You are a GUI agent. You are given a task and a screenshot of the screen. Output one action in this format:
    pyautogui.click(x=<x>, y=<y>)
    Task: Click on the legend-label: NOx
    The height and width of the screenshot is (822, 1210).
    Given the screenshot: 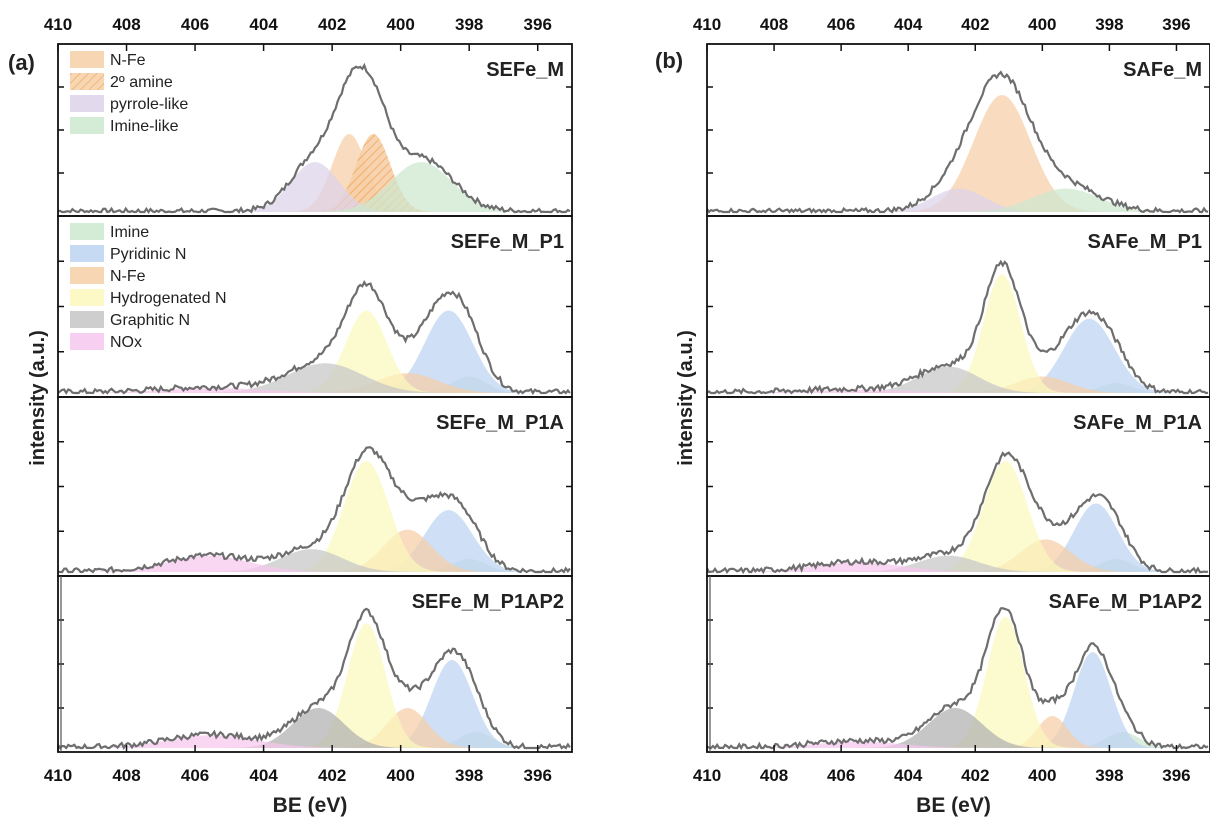 What is the action you would take?
    pyautogui.click(x=126, y=342)
    